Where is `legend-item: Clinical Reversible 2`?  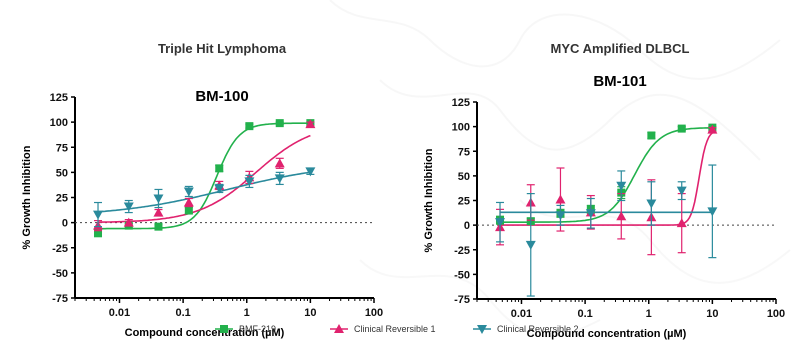 legend-item: Clinical Reversible 2 is located at coordinates (526, 329).